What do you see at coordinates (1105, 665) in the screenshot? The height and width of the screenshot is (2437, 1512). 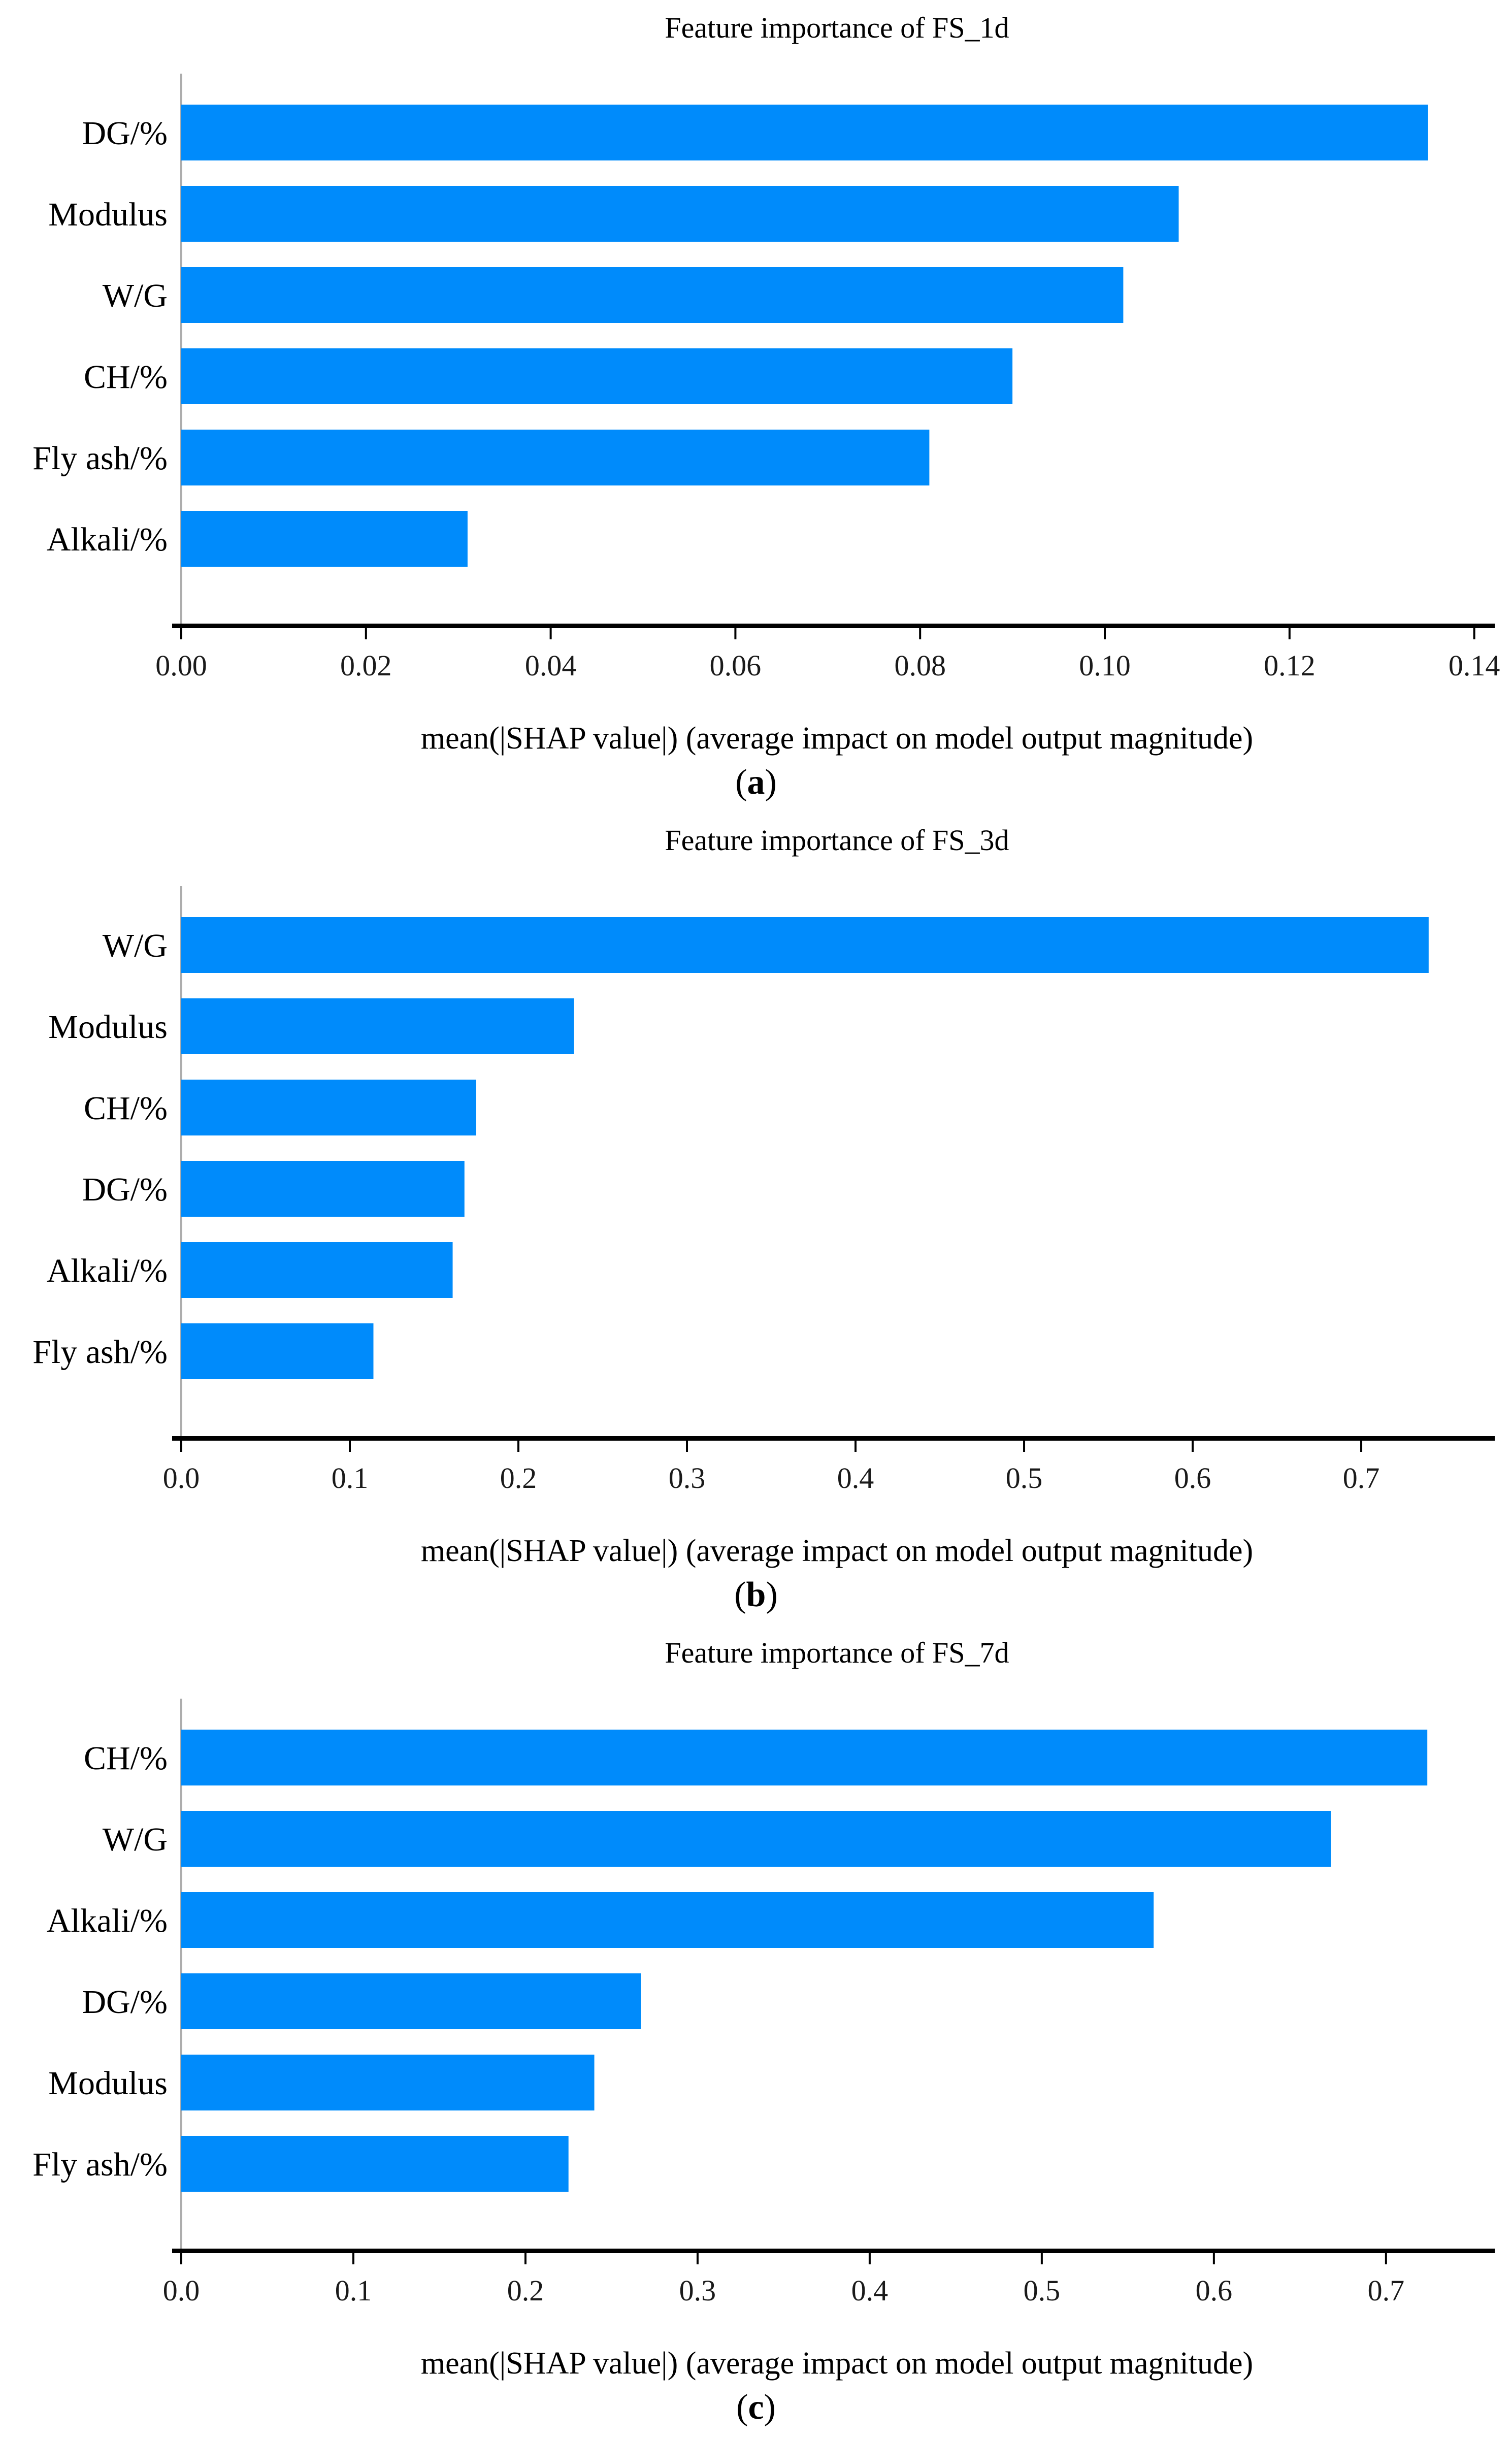 I see `x-tick-label: 0.10` at bounding box center [1105, 665].